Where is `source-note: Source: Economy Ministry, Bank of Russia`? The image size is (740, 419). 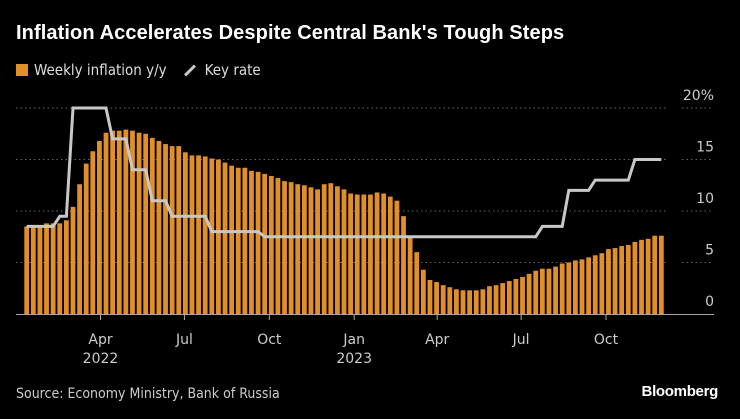
source-note: Source: Economy Ministry, Bank of Russia is located at coordinates (148, 394).